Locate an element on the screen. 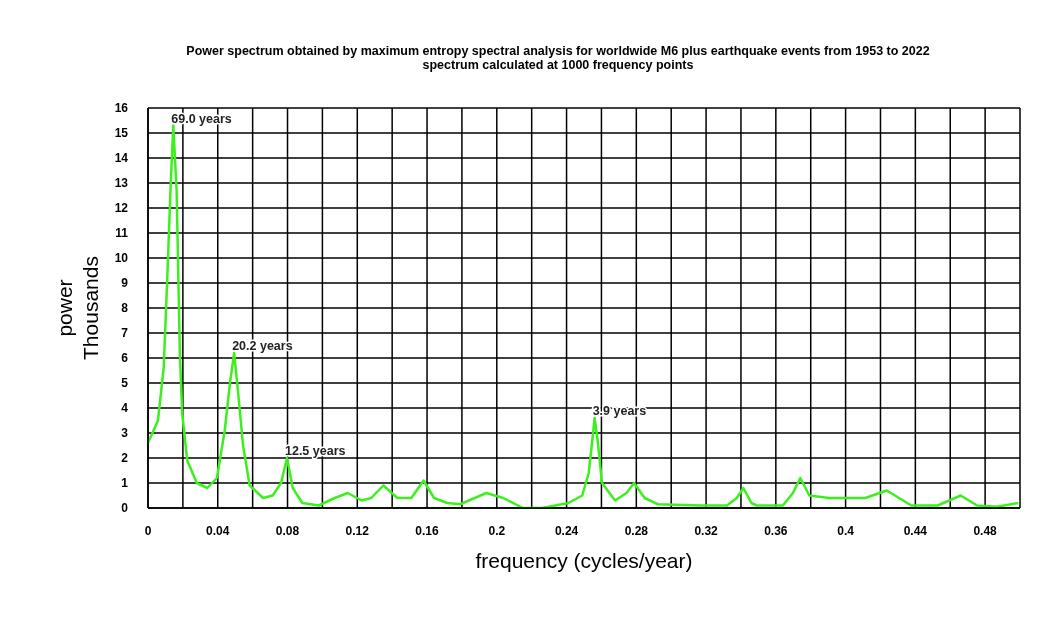 This screenshot has width=1055, height=617. y-tick-label: 1 is located at coordinates (125, 483).